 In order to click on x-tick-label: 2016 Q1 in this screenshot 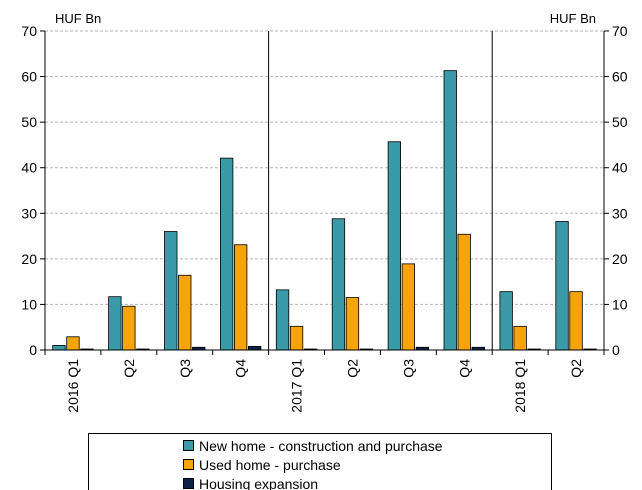, I will do `click(73, 386)`.